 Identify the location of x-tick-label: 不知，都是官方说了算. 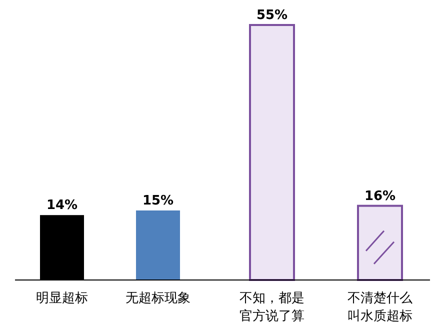
(272, 307).